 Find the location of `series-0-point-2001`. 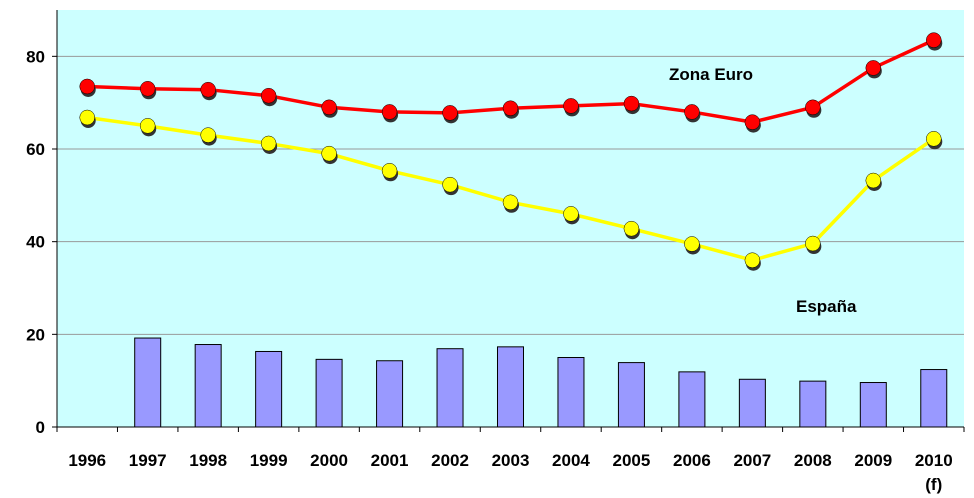

series-0-point-2001 is located at coordinates (390, 113).